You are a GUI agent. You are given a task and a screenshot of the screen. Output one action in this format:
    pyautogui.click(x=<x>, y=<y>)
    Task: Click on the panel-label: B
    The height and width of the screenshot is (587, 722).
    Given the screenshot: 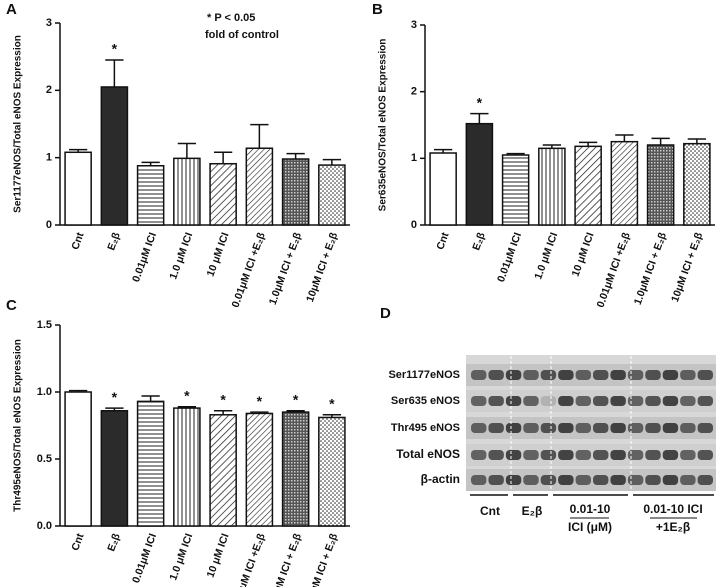 What is the action you would take?
    pyautogui.click(x=377, y=9)
    